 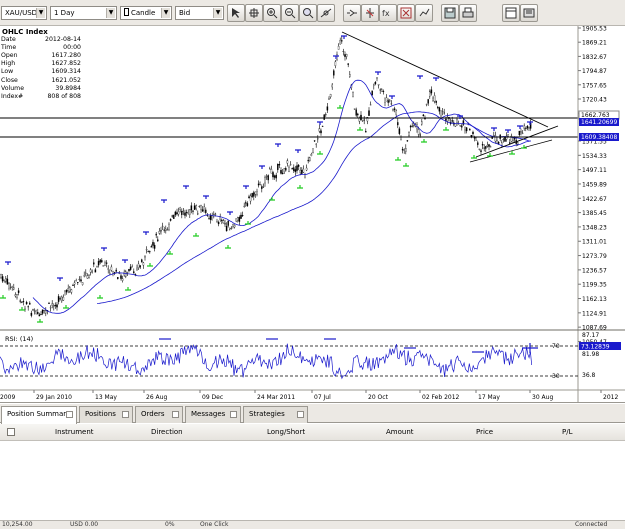 I want to click on chart-toolbar: XAU/USD ▼ 1 Day ▼ Candle ▼ Bid ▼ fx, so click(x=312, y=13).